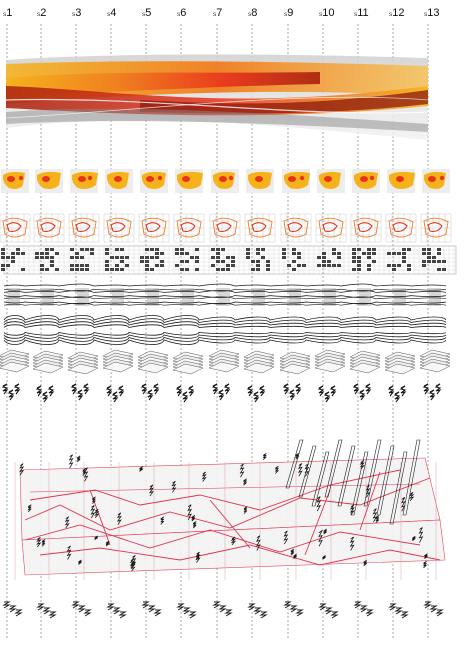 The height and width of the screenshot is (648, 468). I want to click on stacked-plane, so click(48, 368).